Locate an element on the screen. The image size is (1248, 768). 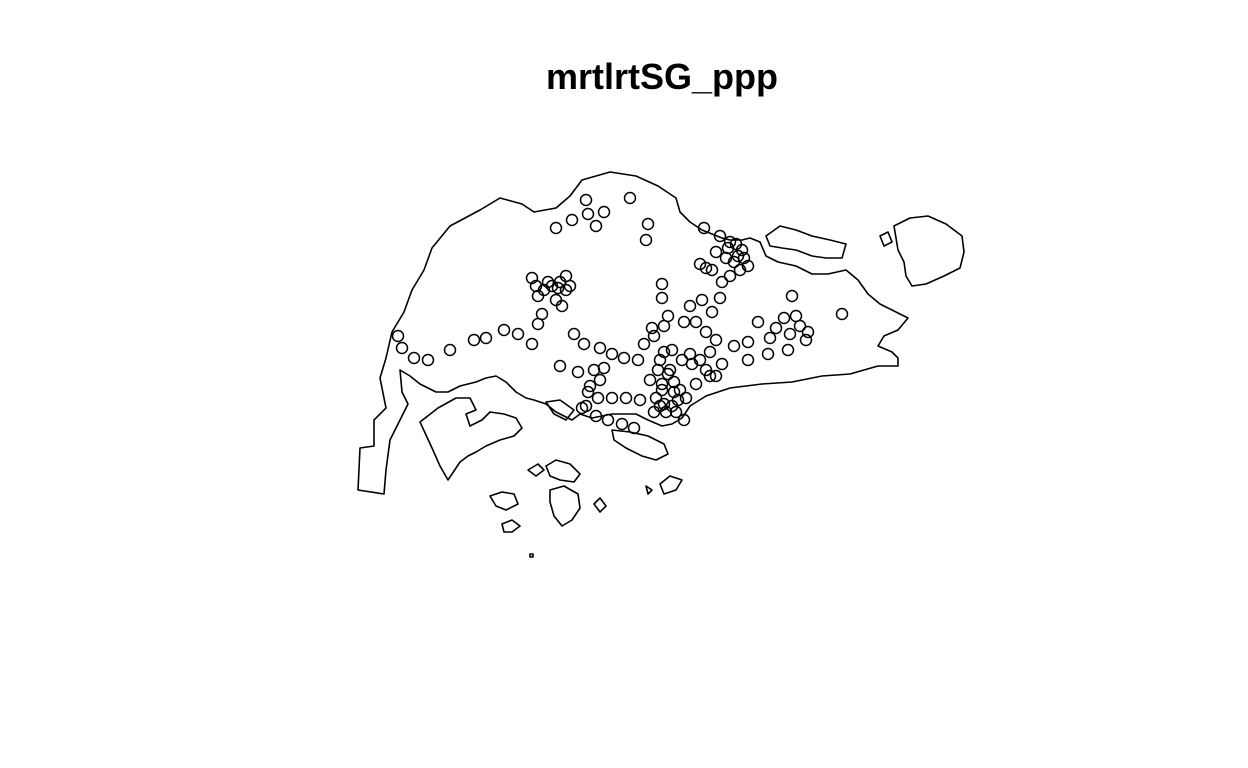
plot-title: mrtlrtSG_ppp is located at coordinates (661, 76).